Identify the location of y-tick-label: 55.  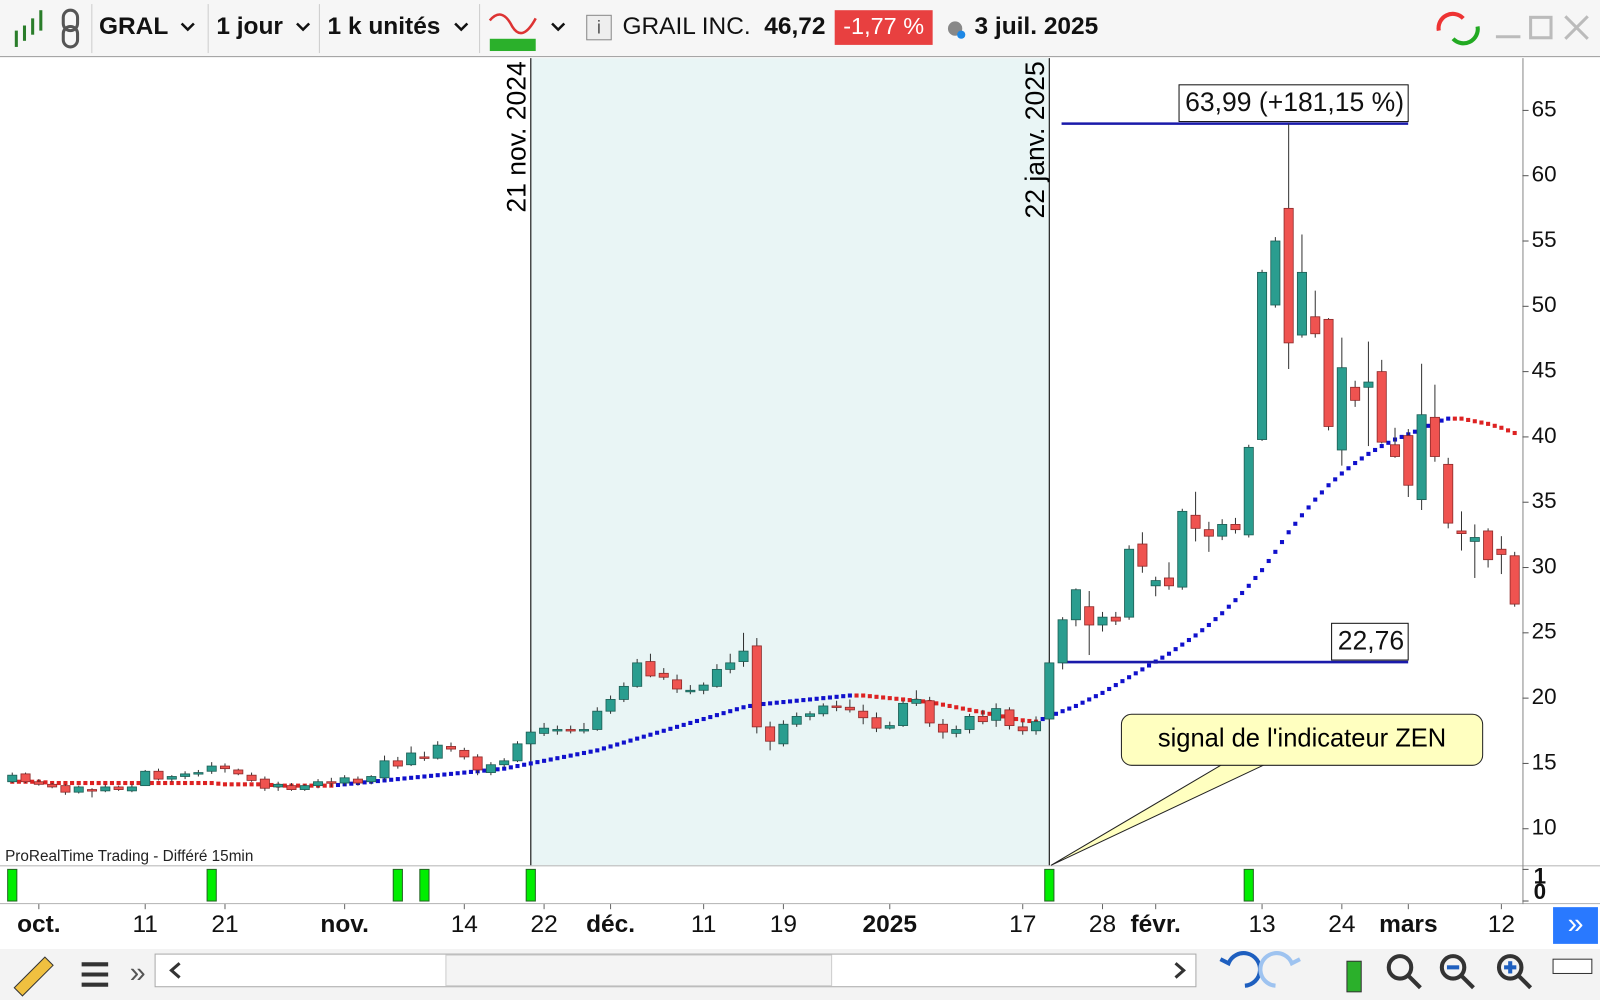
(1544, 239).